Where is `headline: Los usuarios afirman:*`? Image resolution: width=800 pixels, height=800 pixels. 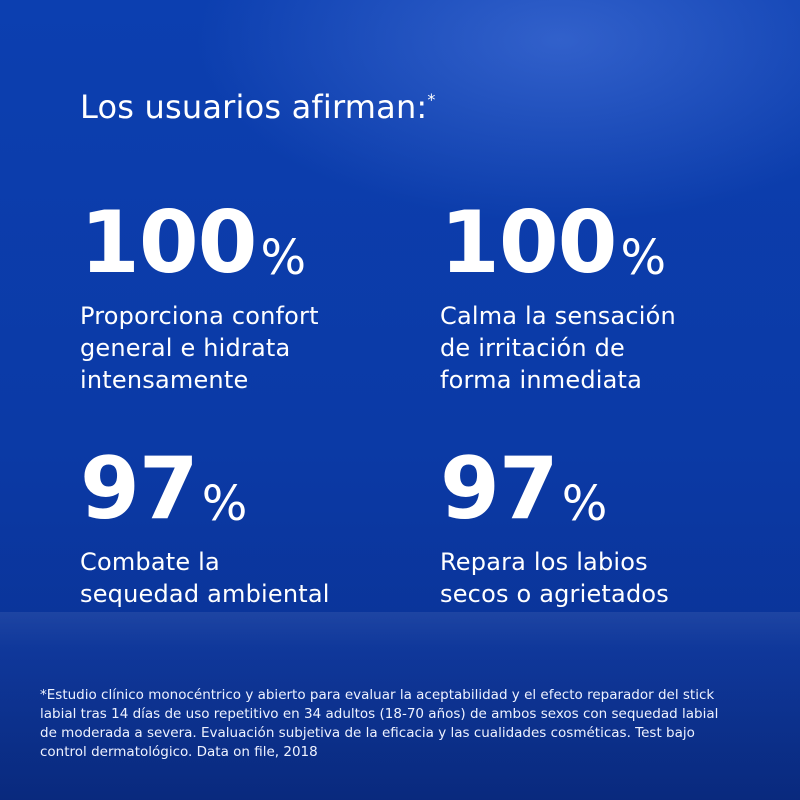
headline: Los usuarios afirman:* is located at coordinates (258, 107).